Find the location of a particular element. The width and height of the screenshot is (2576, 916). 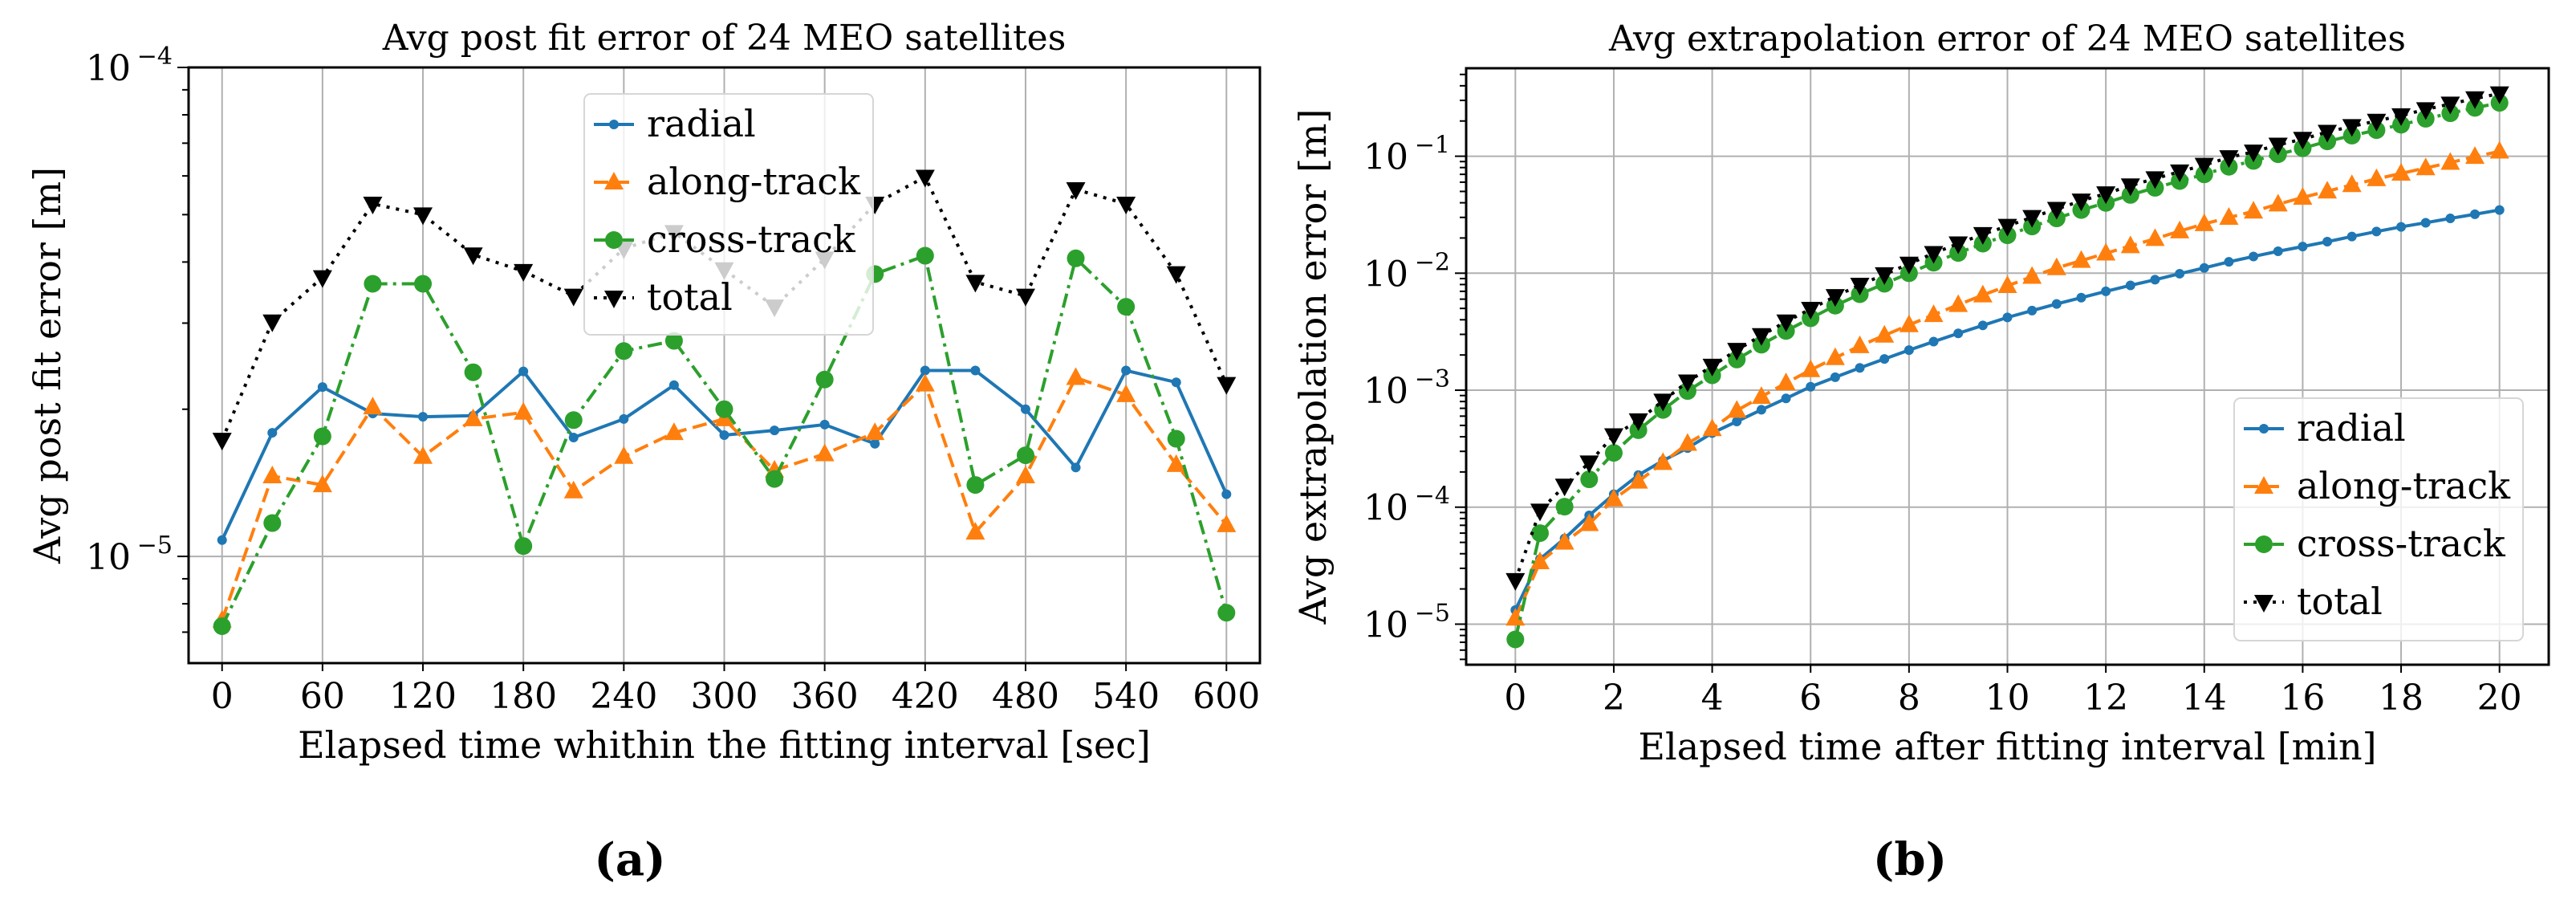

x-tick-label: 120 is located at coordinates (423, 696).